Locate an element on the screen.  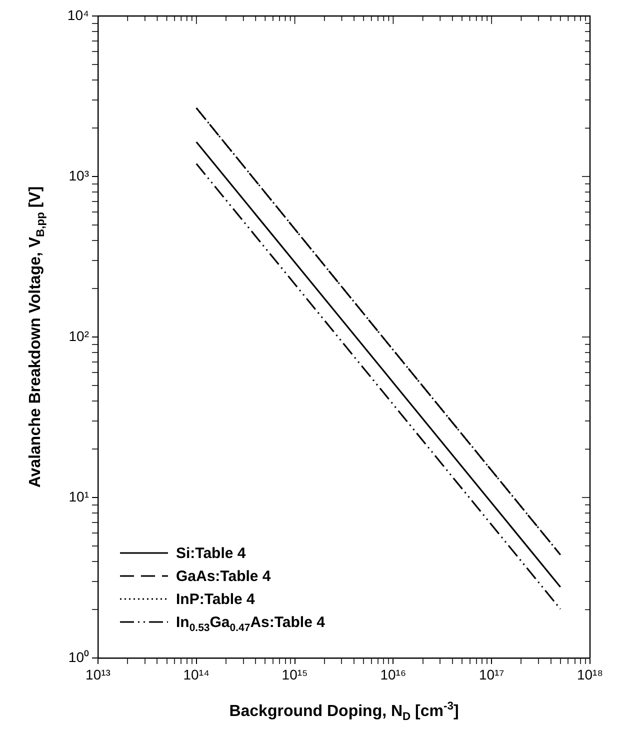
legend-label: InP:Table 4 is located at coordinates (216, 599).